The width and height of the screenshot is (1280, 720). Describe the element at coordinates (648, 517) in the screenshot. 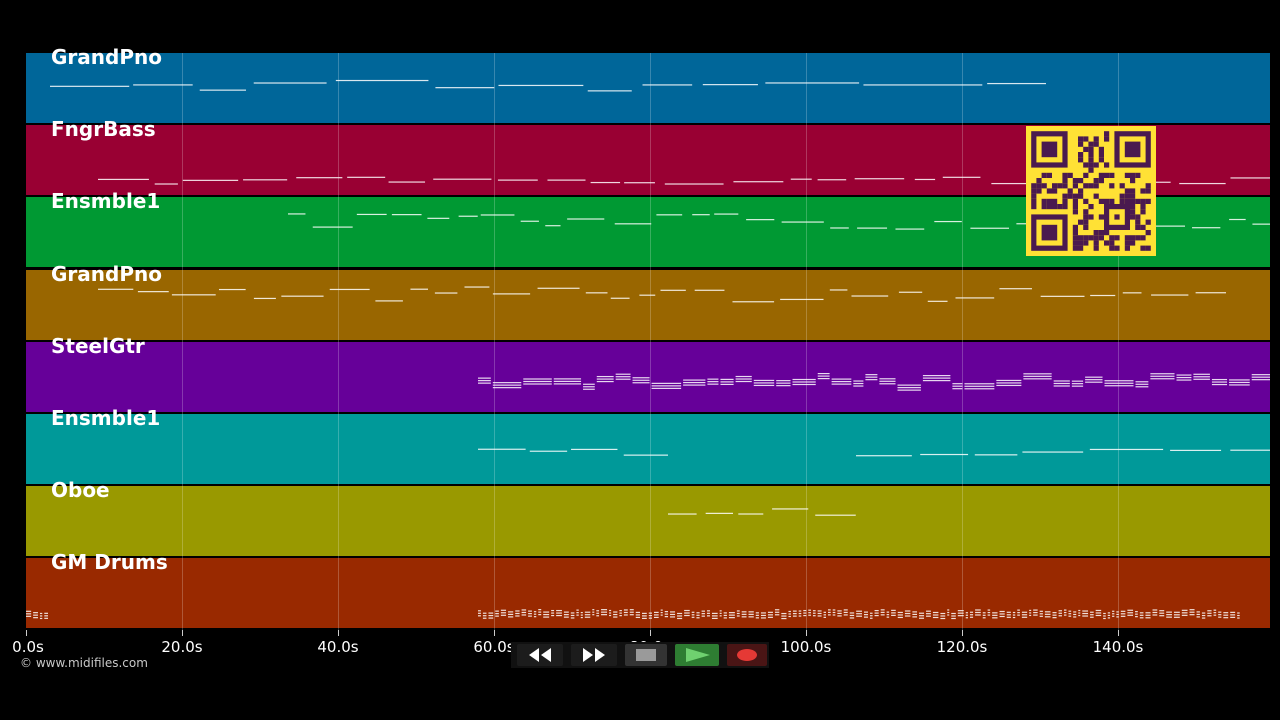

I see `track-lane: Oboe` at that location.